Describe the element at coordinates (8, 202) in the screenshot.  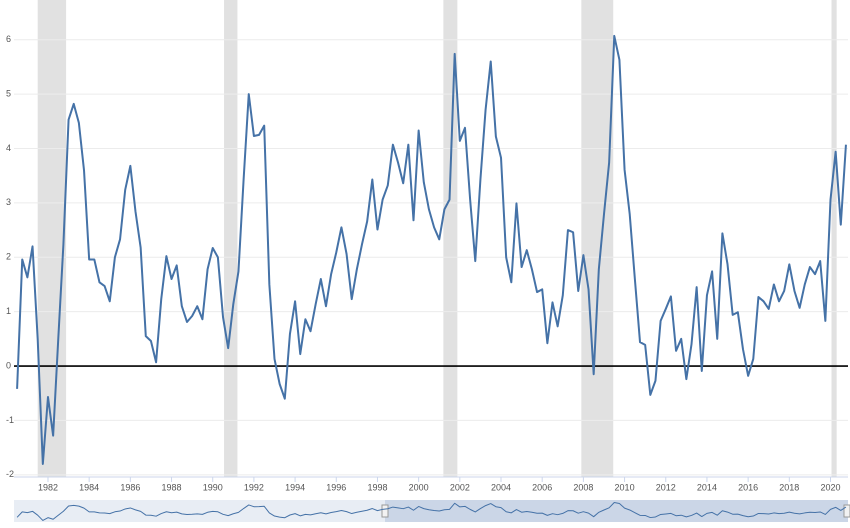
I see `y-tick-label: 3` at that location.